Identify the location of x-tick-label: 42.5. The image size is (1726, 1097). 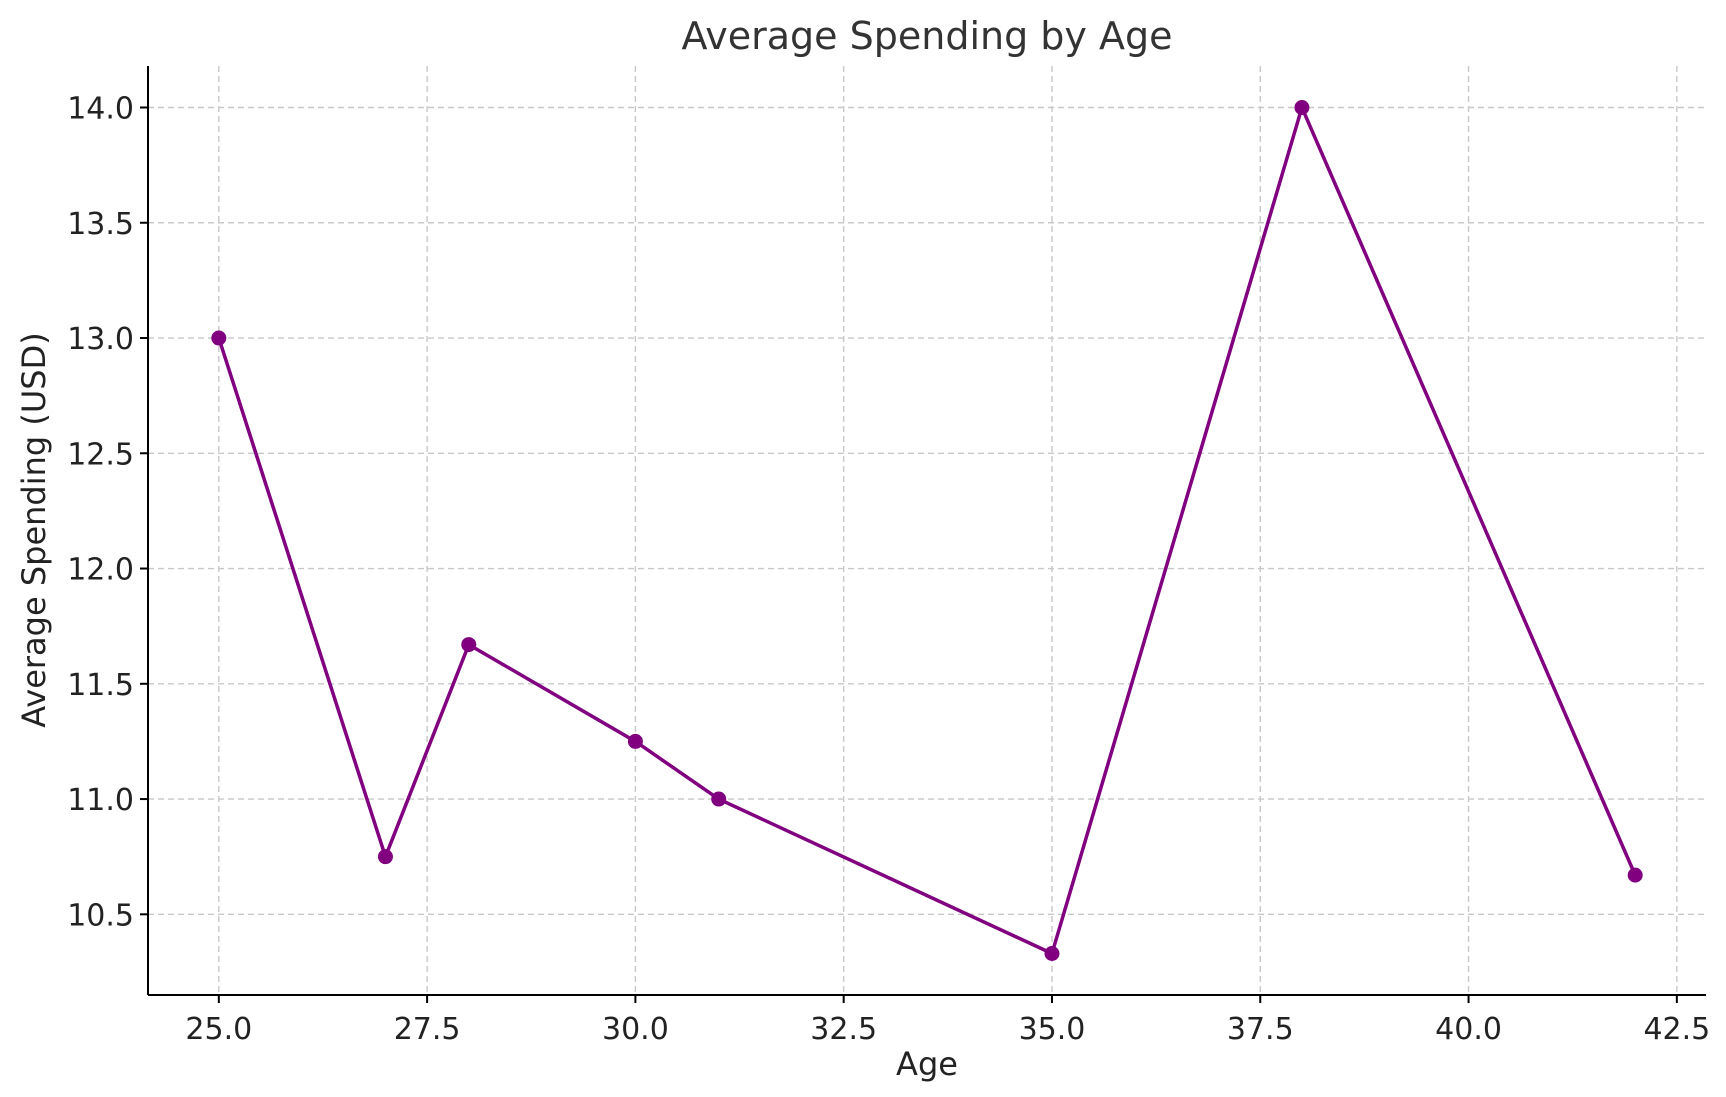
(1676, 1029).